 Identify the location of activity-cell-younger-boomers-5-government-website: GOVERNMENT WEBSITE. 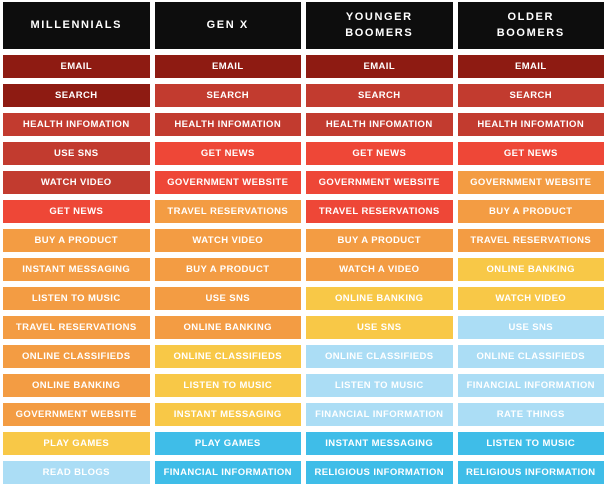
(379, 182).